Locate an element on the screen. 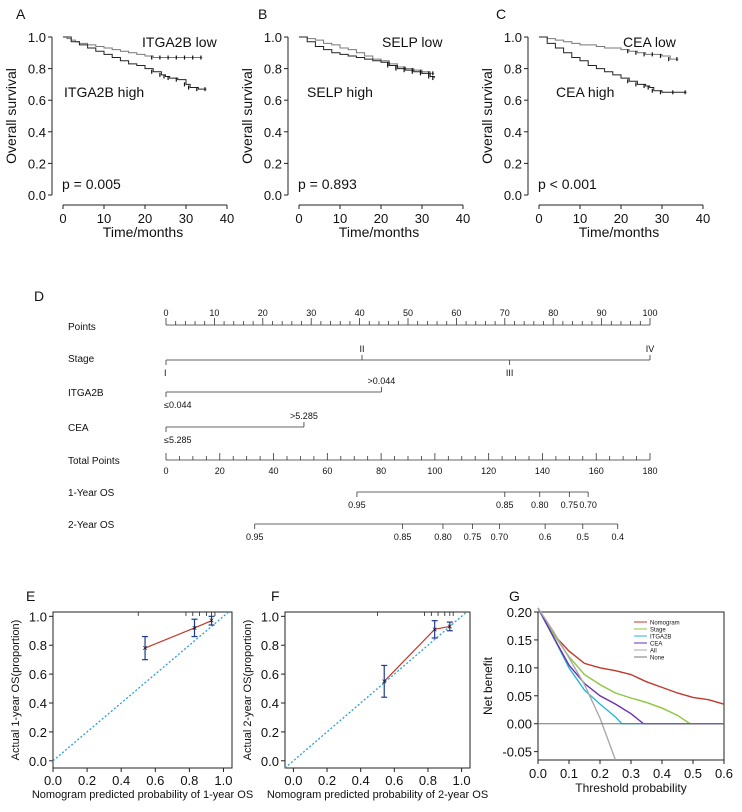  itga2b-level-label: >0.044 is located at coordinates (381, 381).